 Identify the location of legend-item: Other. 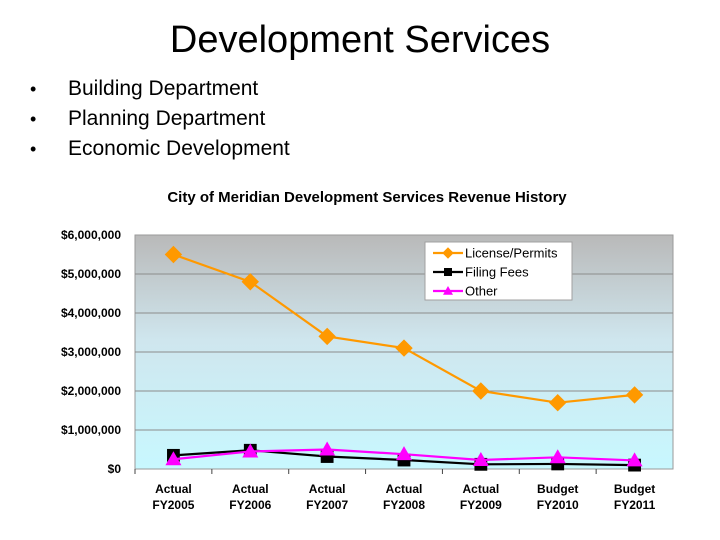
(465, 291).